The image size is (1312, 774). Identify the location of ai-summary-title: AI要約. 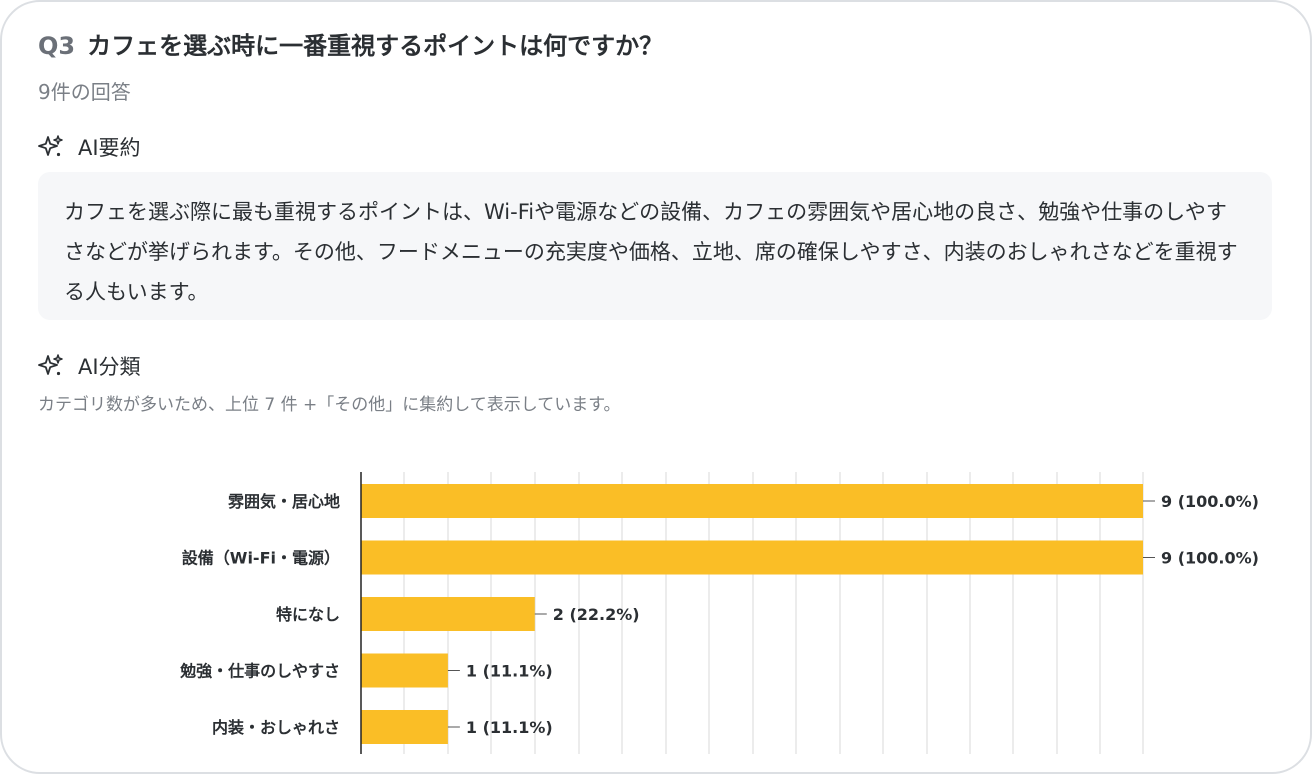
(109, 148).